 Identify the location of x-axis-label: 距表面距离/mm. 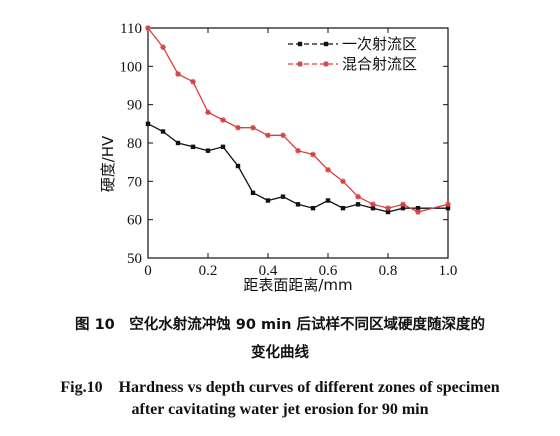
(297, 285).